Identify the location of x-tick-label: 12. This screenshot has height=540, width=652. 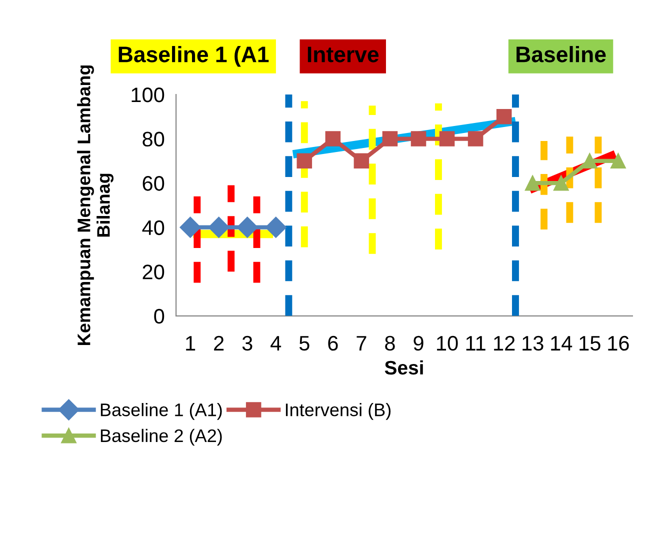
(504, 343).